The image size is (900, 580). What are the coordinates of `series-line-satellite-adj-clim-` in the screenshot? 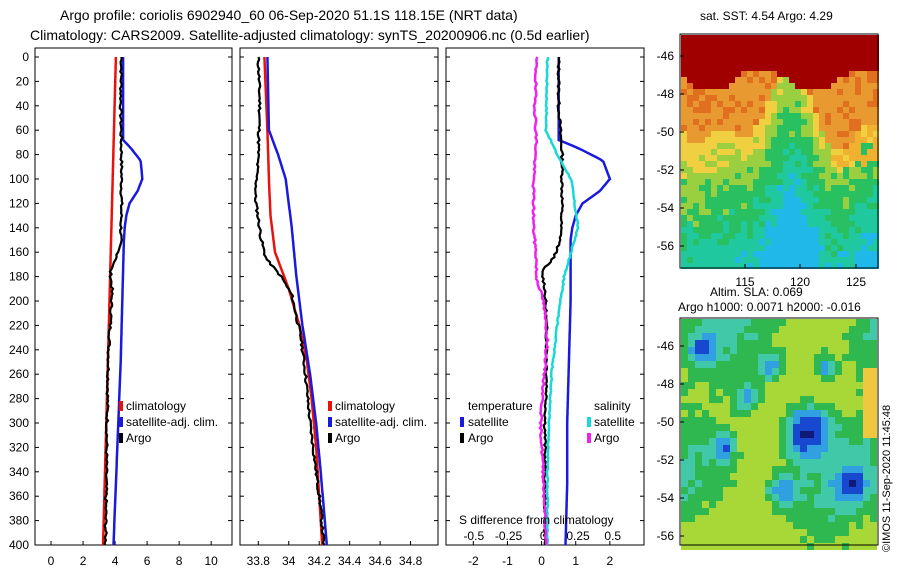 It's located at (297, 301).